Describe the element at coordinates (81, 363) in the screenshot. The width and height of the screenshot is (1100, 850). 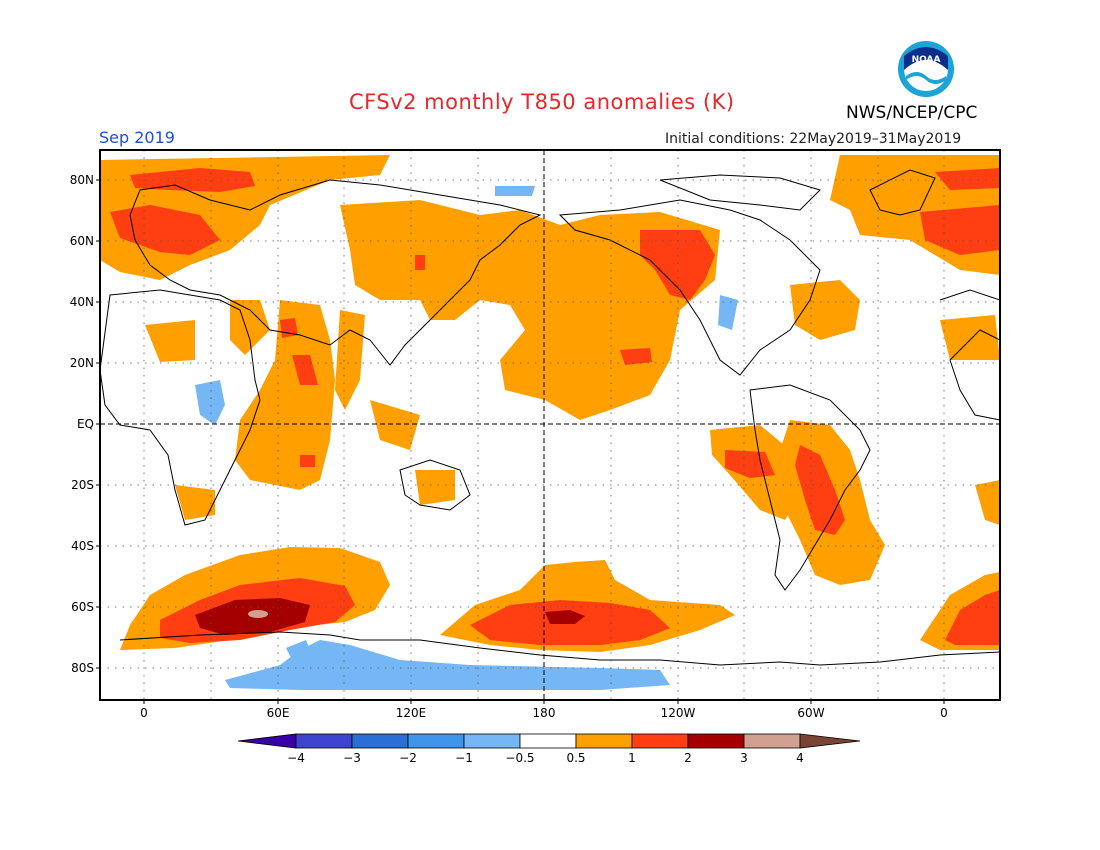
I see `lat-label-20n: 20N` at that location.